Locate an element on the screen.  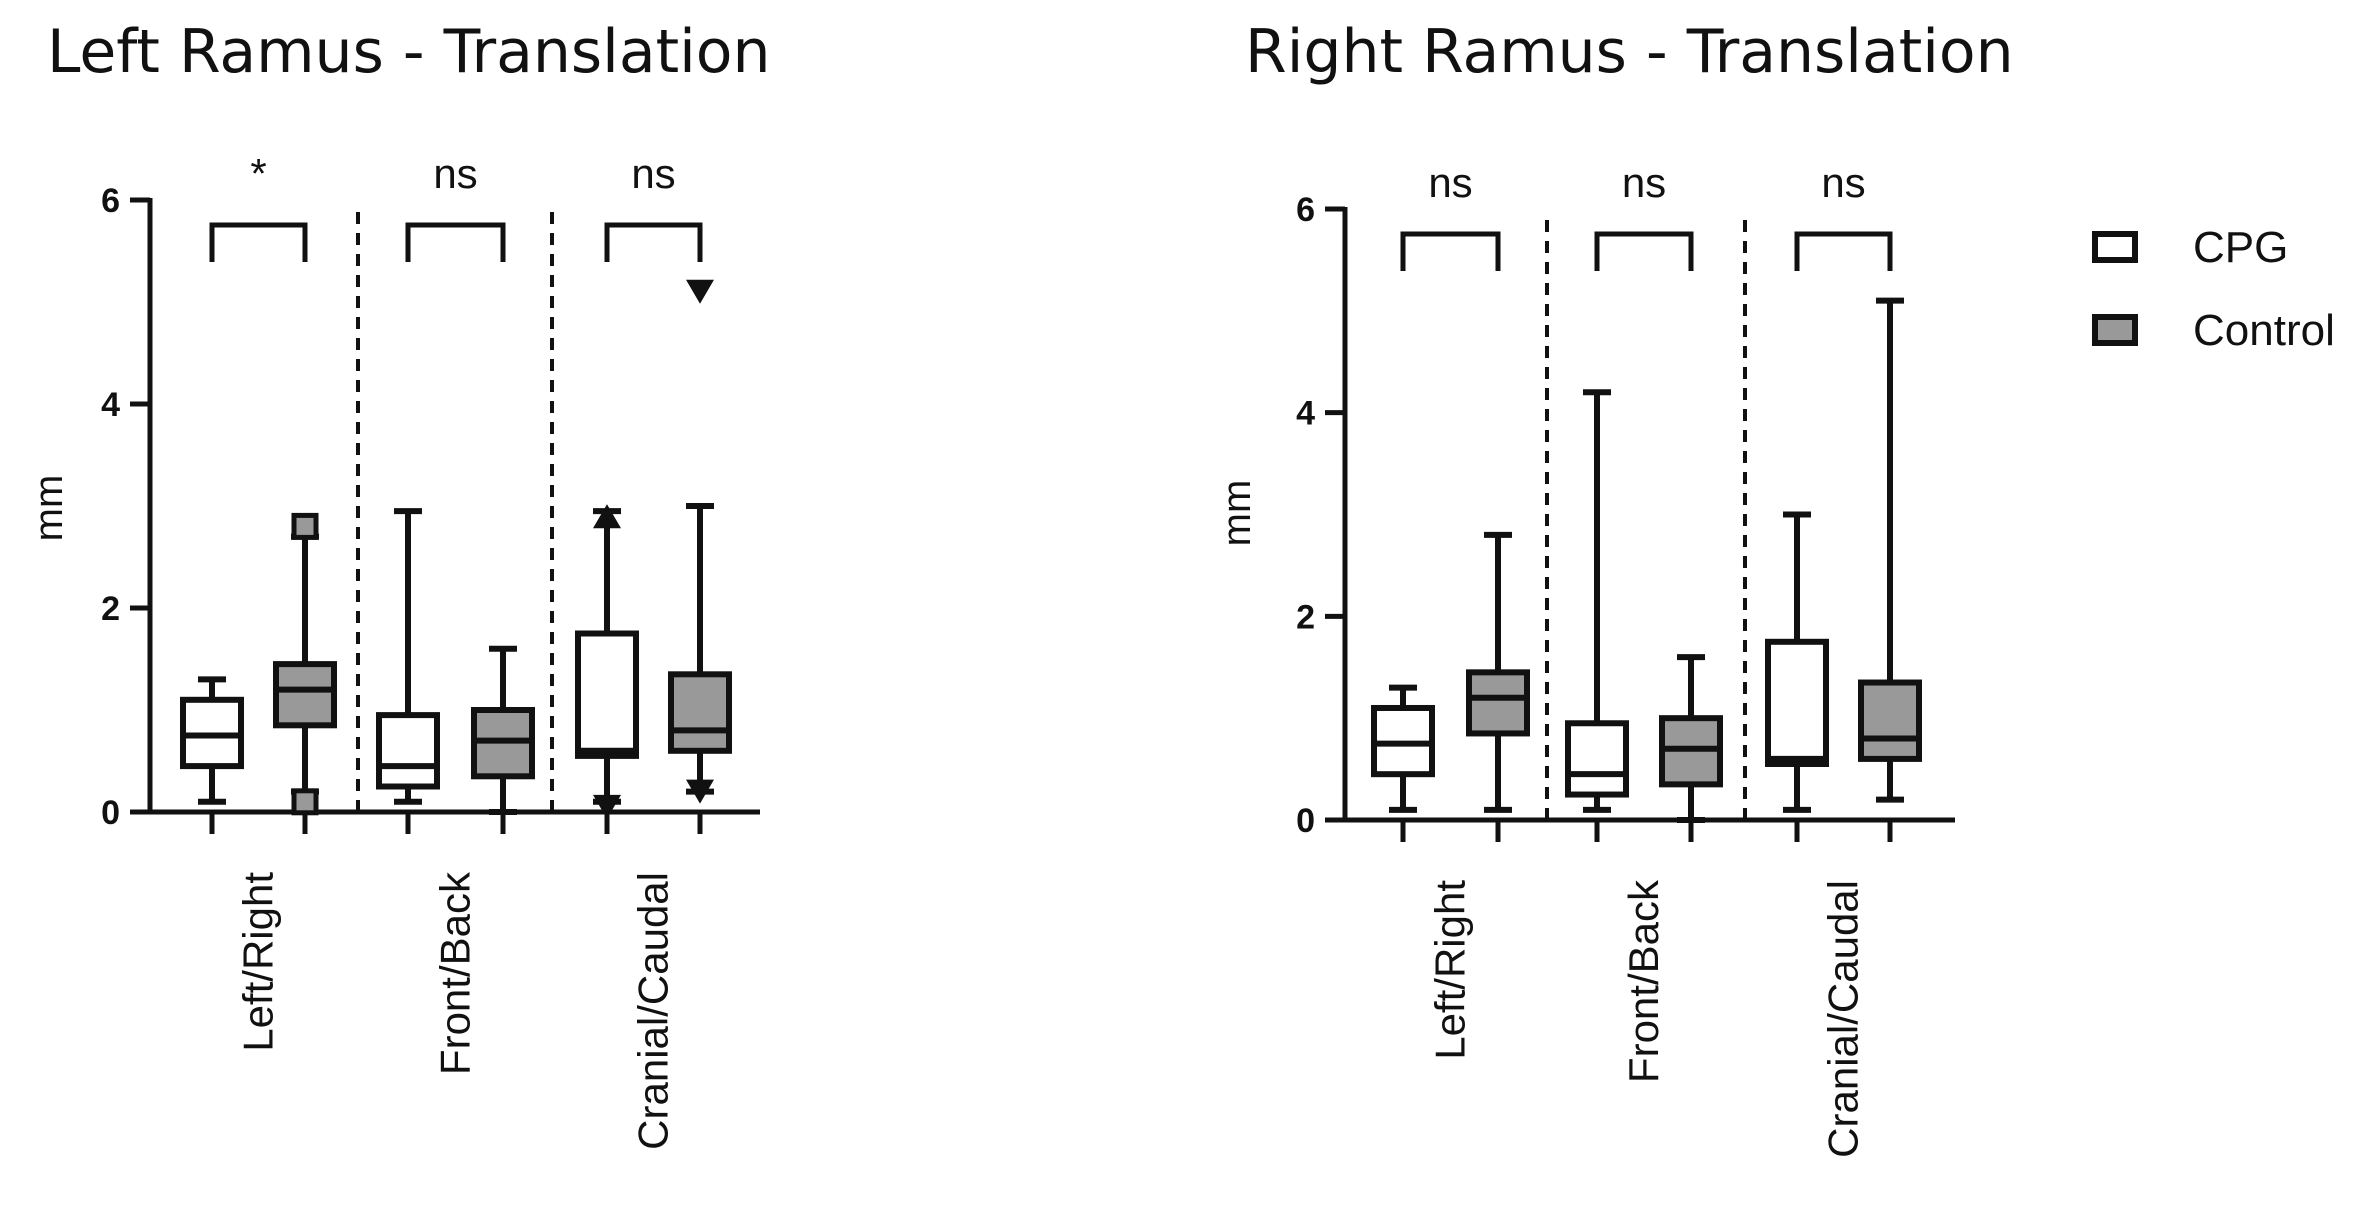
chart-title: Right Ramus - Translation is located at coordinates (1629, 52).